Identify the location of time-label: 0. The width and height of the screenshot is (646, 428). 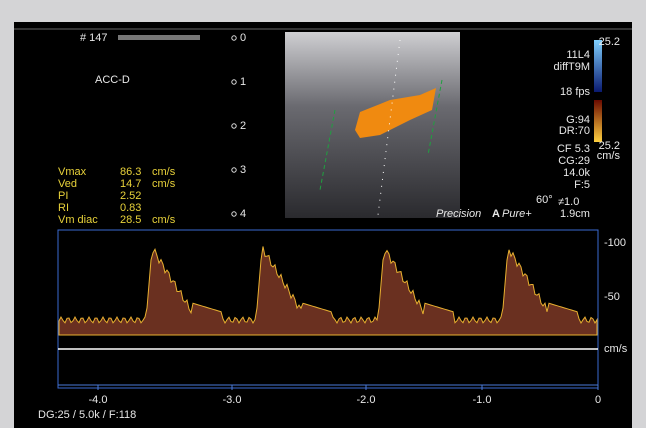
(598, 400).